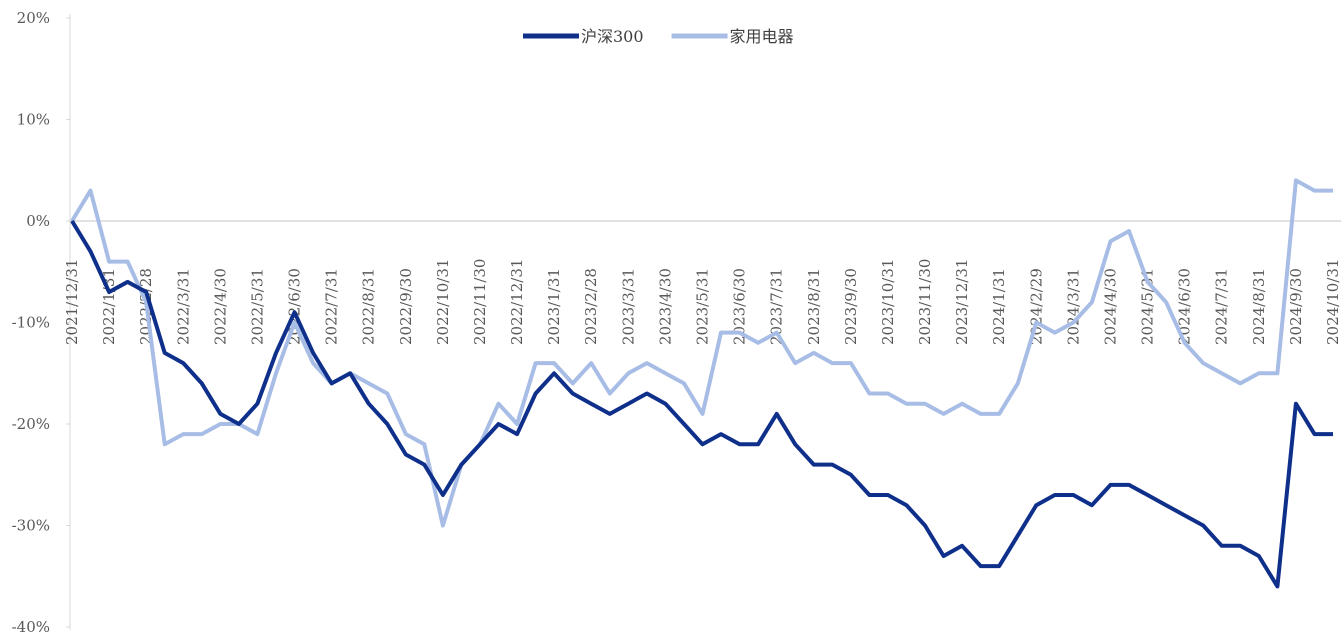 This screenshot has height=633, width=1341. I want to click on x-tick-label: 2023/8/31, so click(814, 306).